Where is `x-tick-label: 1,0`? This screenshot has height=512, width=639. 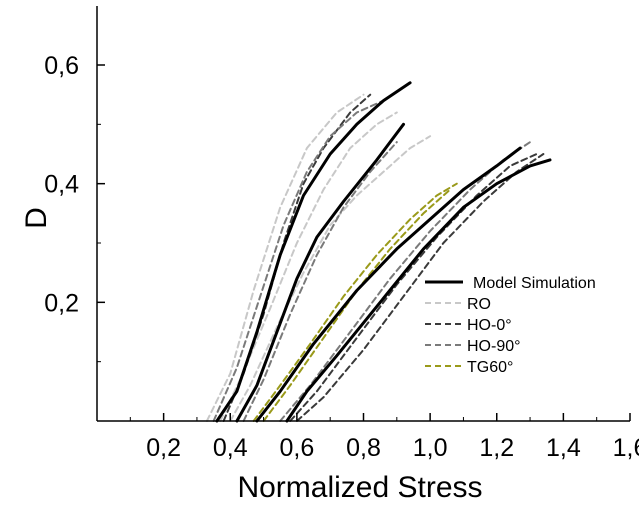
x-tick-label: 1,0 is located at coordinates (430, 448).